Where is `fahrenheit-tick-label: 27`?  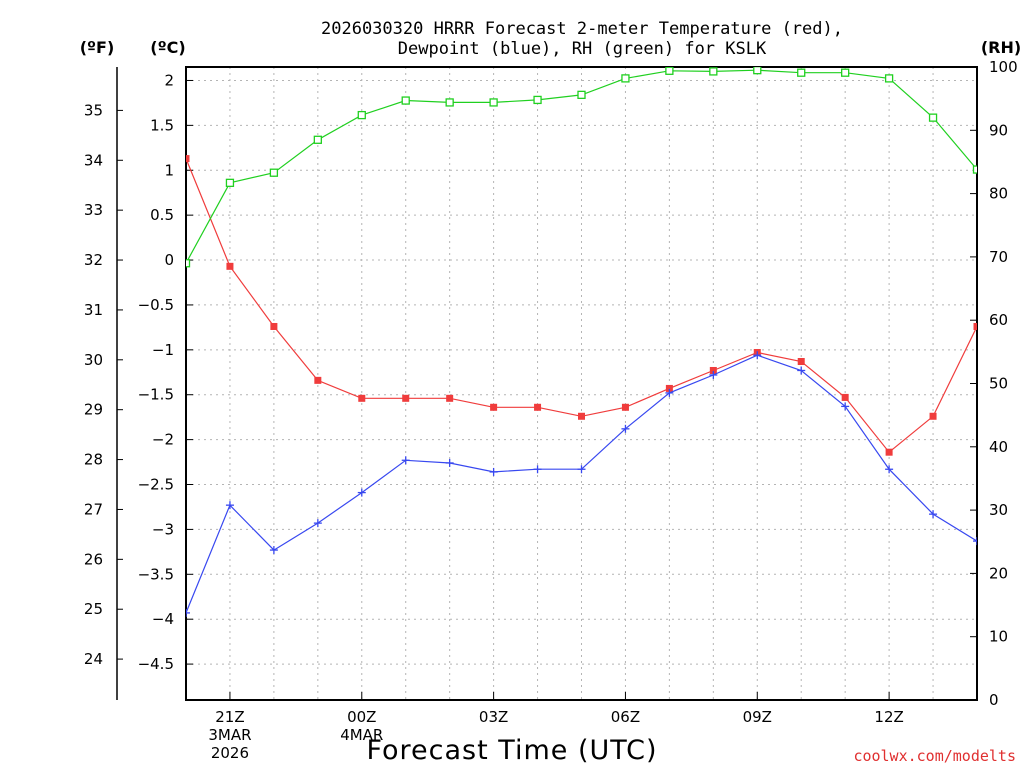
fahrenheit-tick-label: 27 is located at coordinates (93, 509).